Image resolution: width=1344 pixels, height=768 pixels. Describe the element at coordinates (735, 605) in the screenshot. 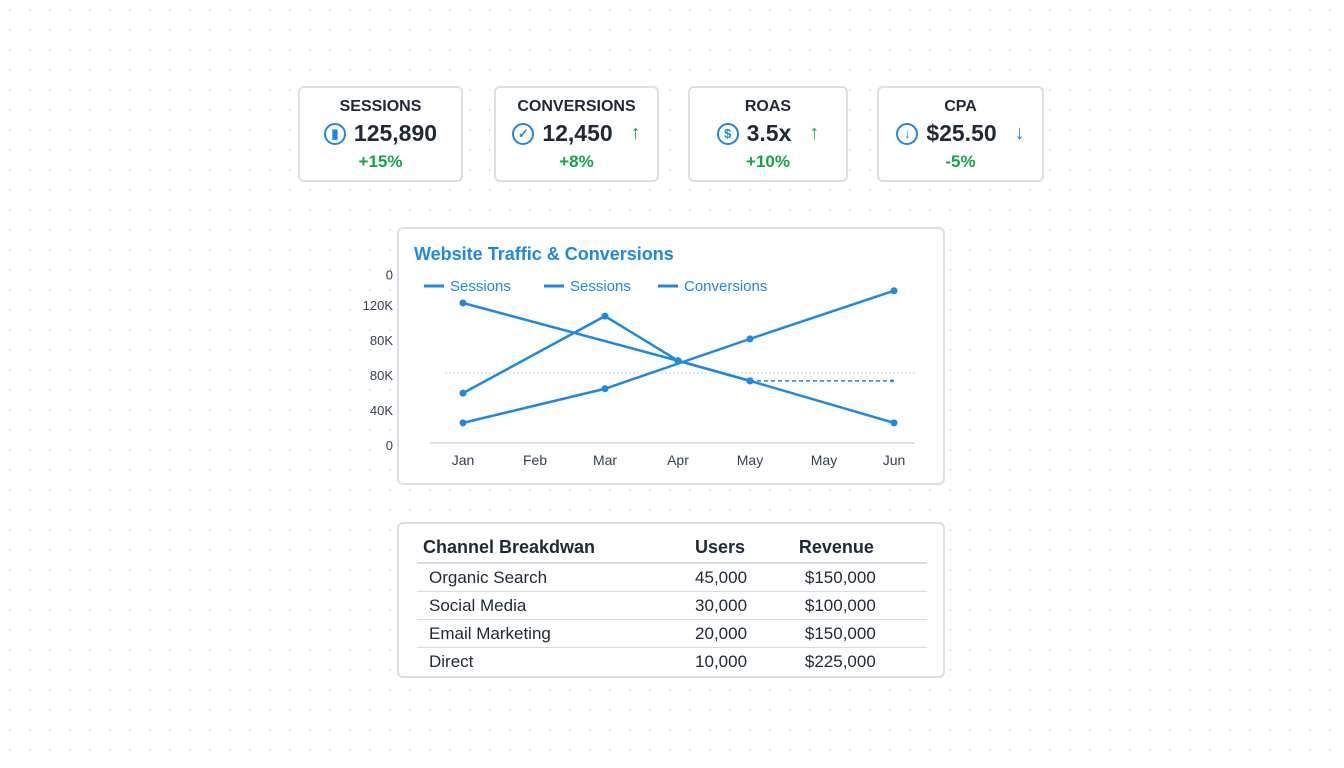

I see `table-cell: 30,000` at that location.